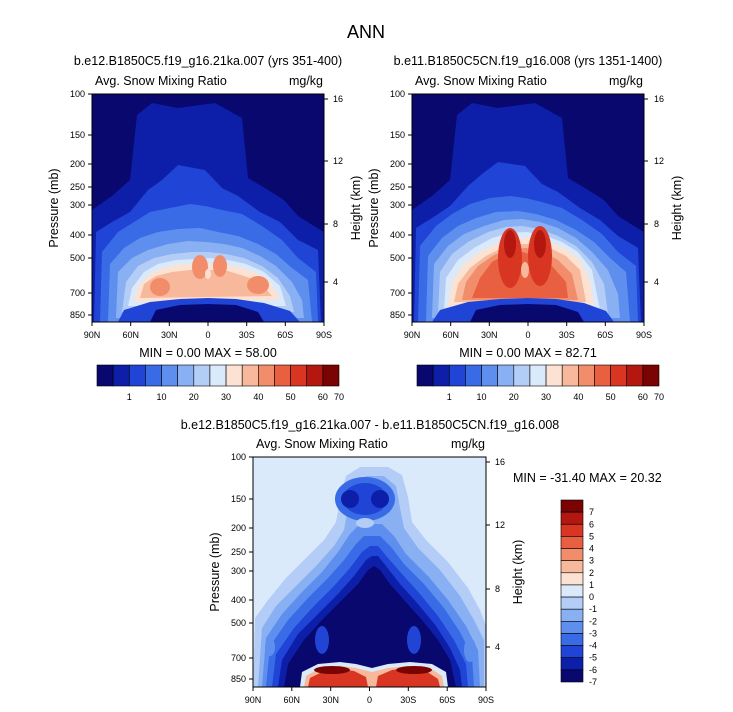 Image resolution: width=733 pixels, height=712 pixels. I want to click on panel-1-y-ticks: 100 150 200 250 300 400 500 700 850, so click(81, 204).